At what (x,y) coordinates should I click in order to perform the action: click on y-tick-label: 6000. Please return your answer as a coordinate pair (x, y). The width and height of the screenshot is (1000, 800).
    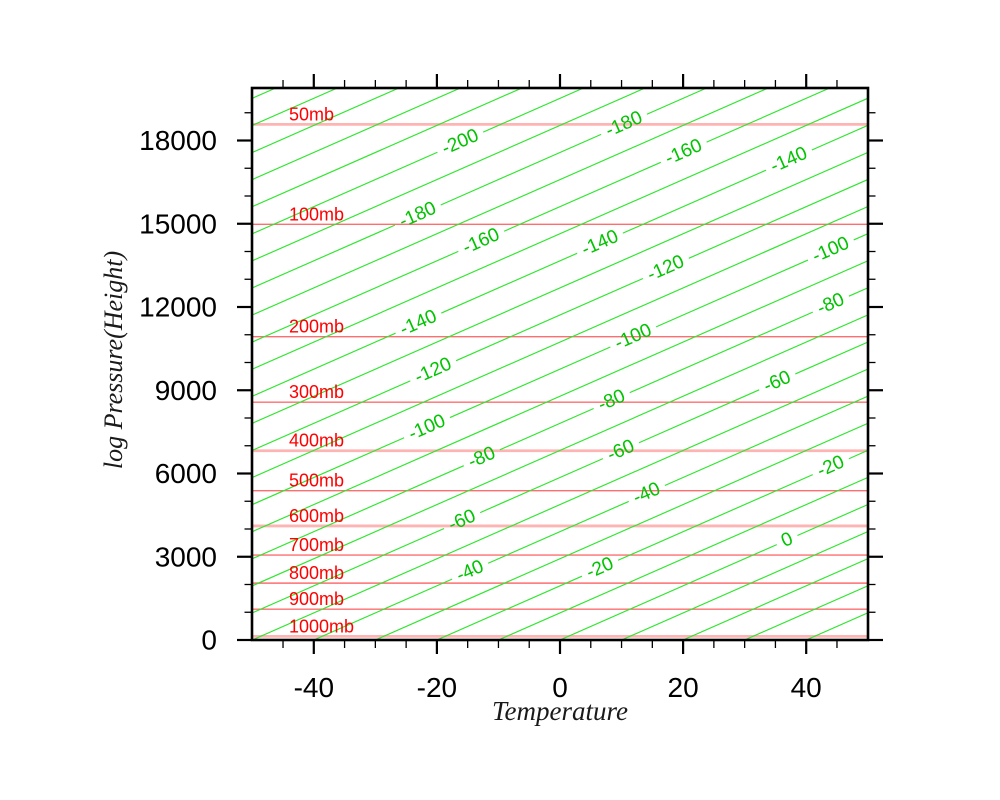
    Looking at the image, I should click on (186, 473).